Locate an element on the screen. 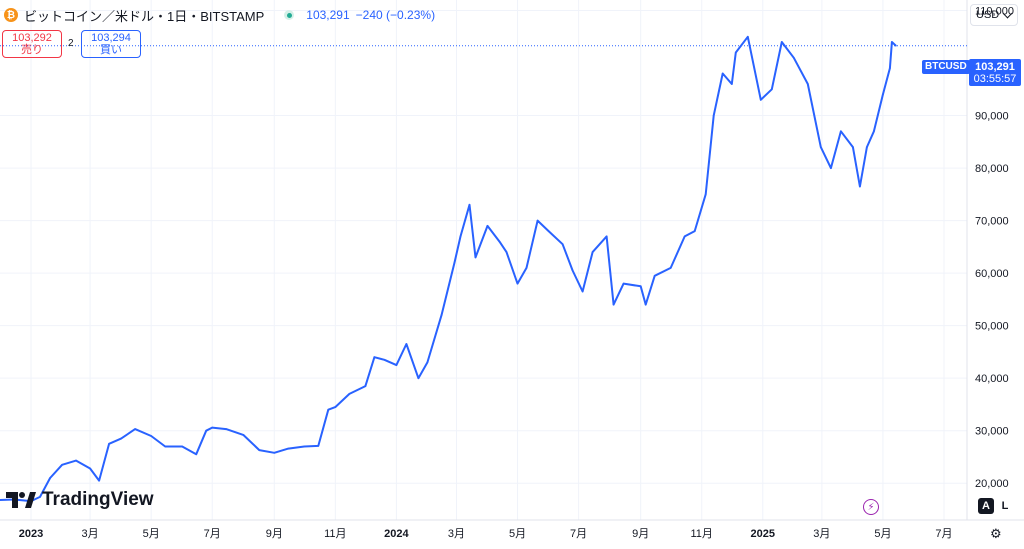 Image resolution: width=1024 pixels, height=549 pixels. buy-button: 103,294 買い is located at coordinates (111, 44).